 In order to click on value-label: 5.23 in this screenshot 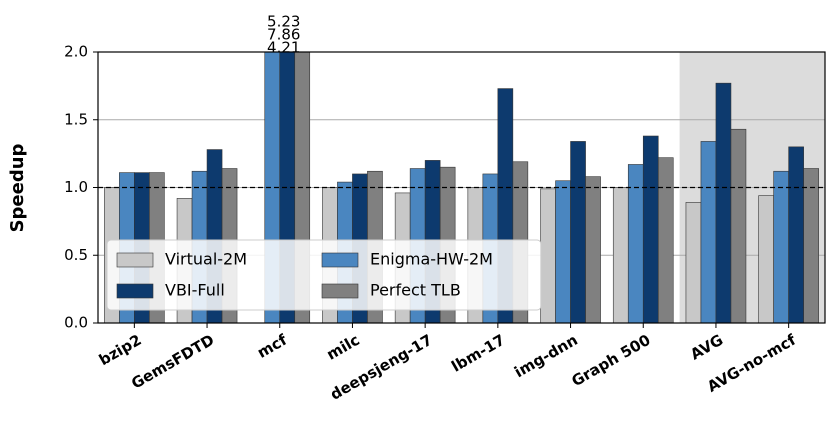, I will do `click(283, 22)`.